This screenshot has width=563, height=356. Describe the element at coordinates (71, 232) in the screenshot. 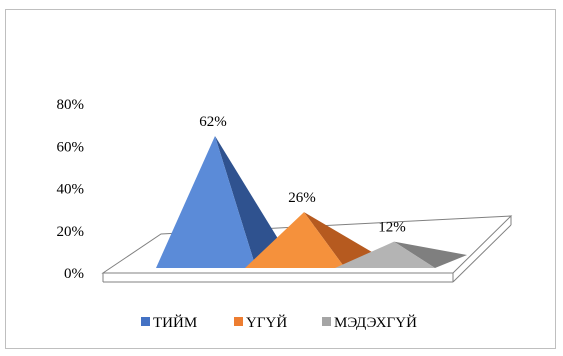

I see `y-tick-label: 20%` at that location.